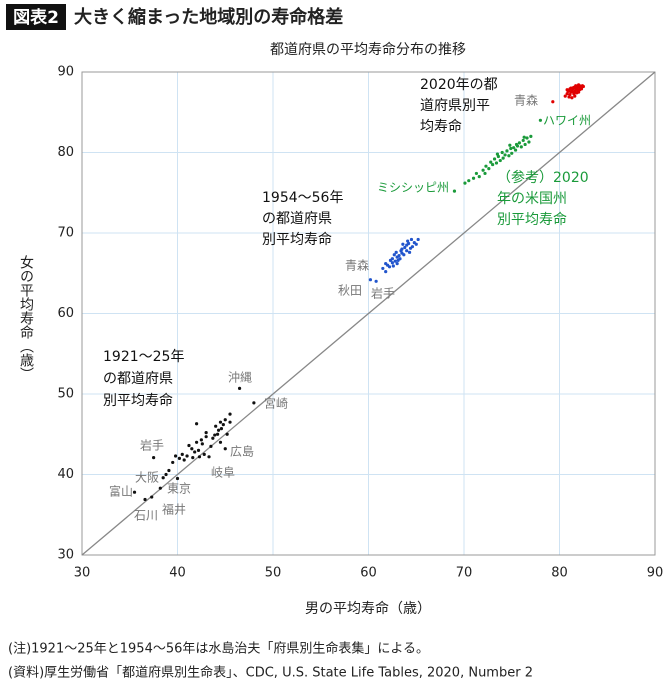 The height and width of the screenshot is (694, 670). What do you see at coordinates (82, 573) in the screenshot?
I see `x-tick-label: 30` at bounding box center [82, 573].